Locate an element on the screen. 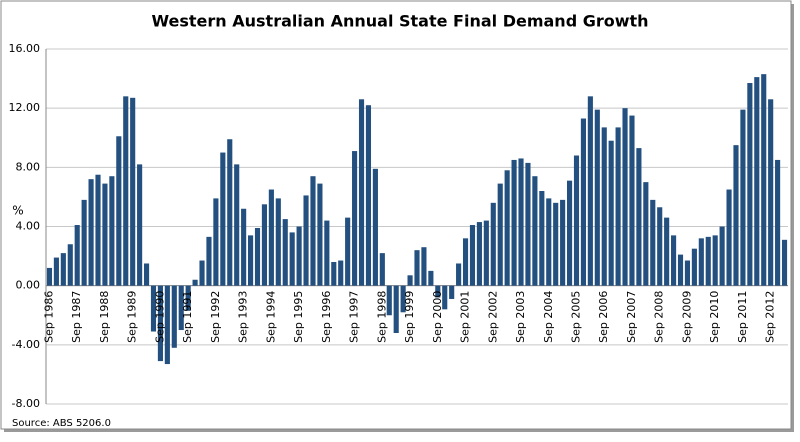 The width and height of the screenshot is (800, 442). x-tick-label: Sep 1996 is located at coordinates (326, 317).